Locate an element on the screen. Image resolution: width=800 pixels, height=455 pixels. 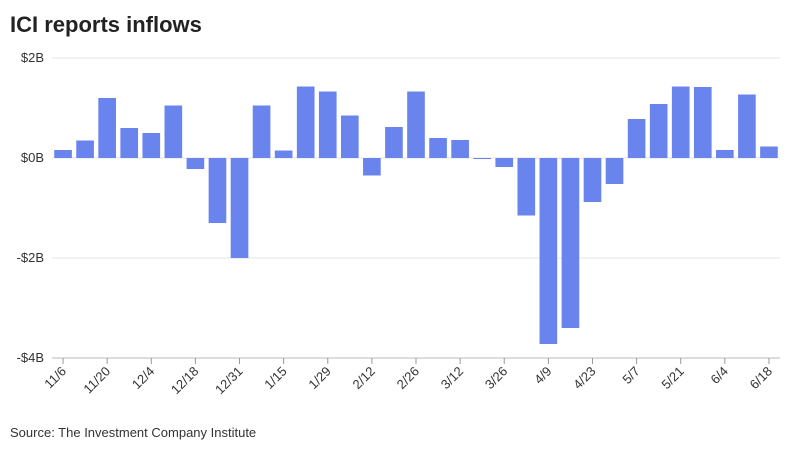
x-tick-label: 12/18 is located at coordinates (185, 381).